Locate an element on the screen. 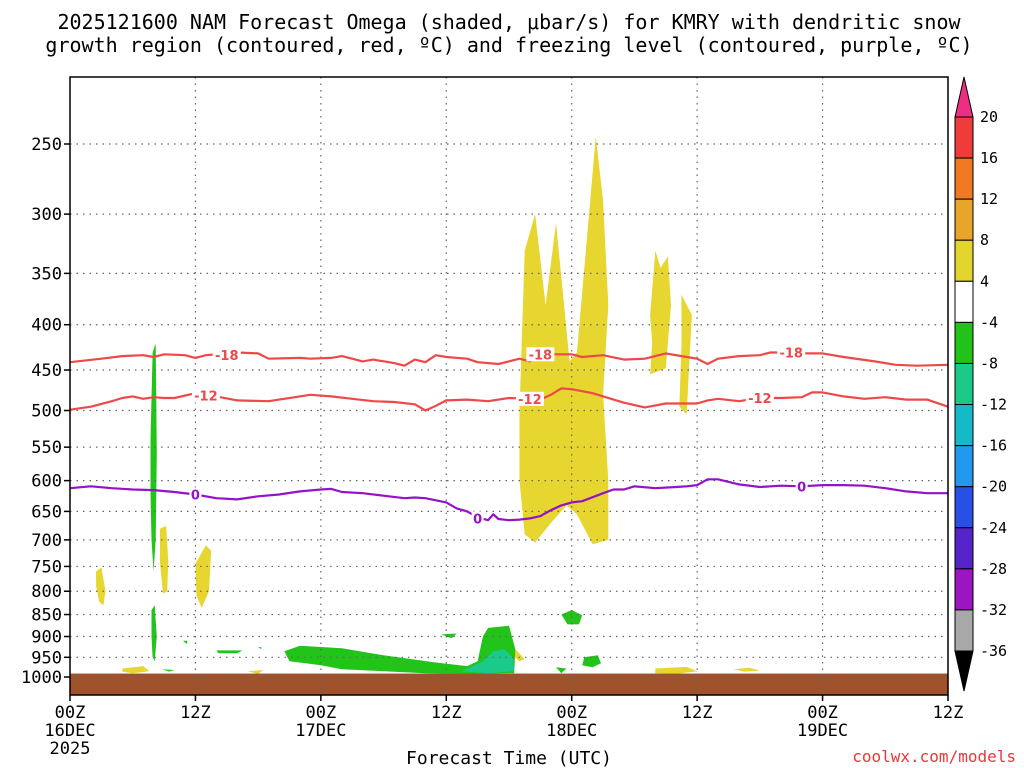 The height and width of the screenshot is (768, 1024). x-tick-label-48: 00Z is located at coordinates (571, 713).